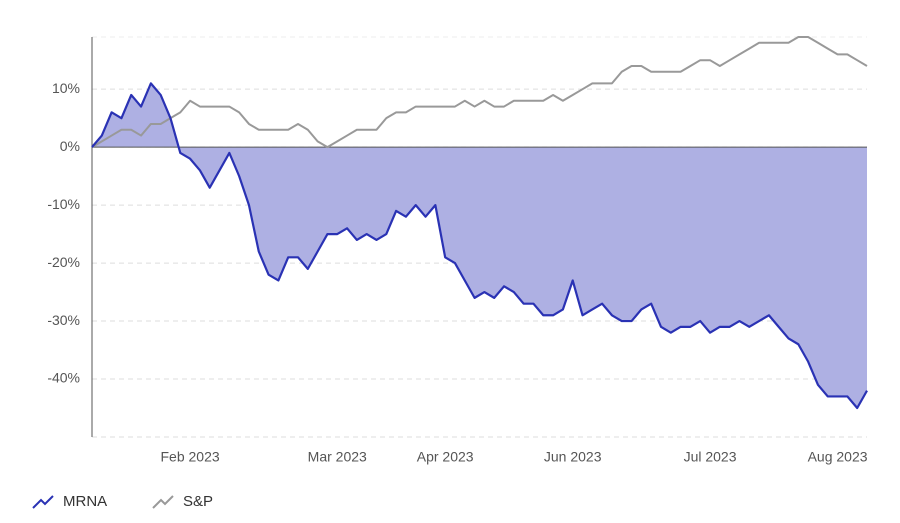  What do you see at coordinates (190, 457) in the screenshot?
I see `x-tick-label: Feb 2023` at bounding box center [190, 457].